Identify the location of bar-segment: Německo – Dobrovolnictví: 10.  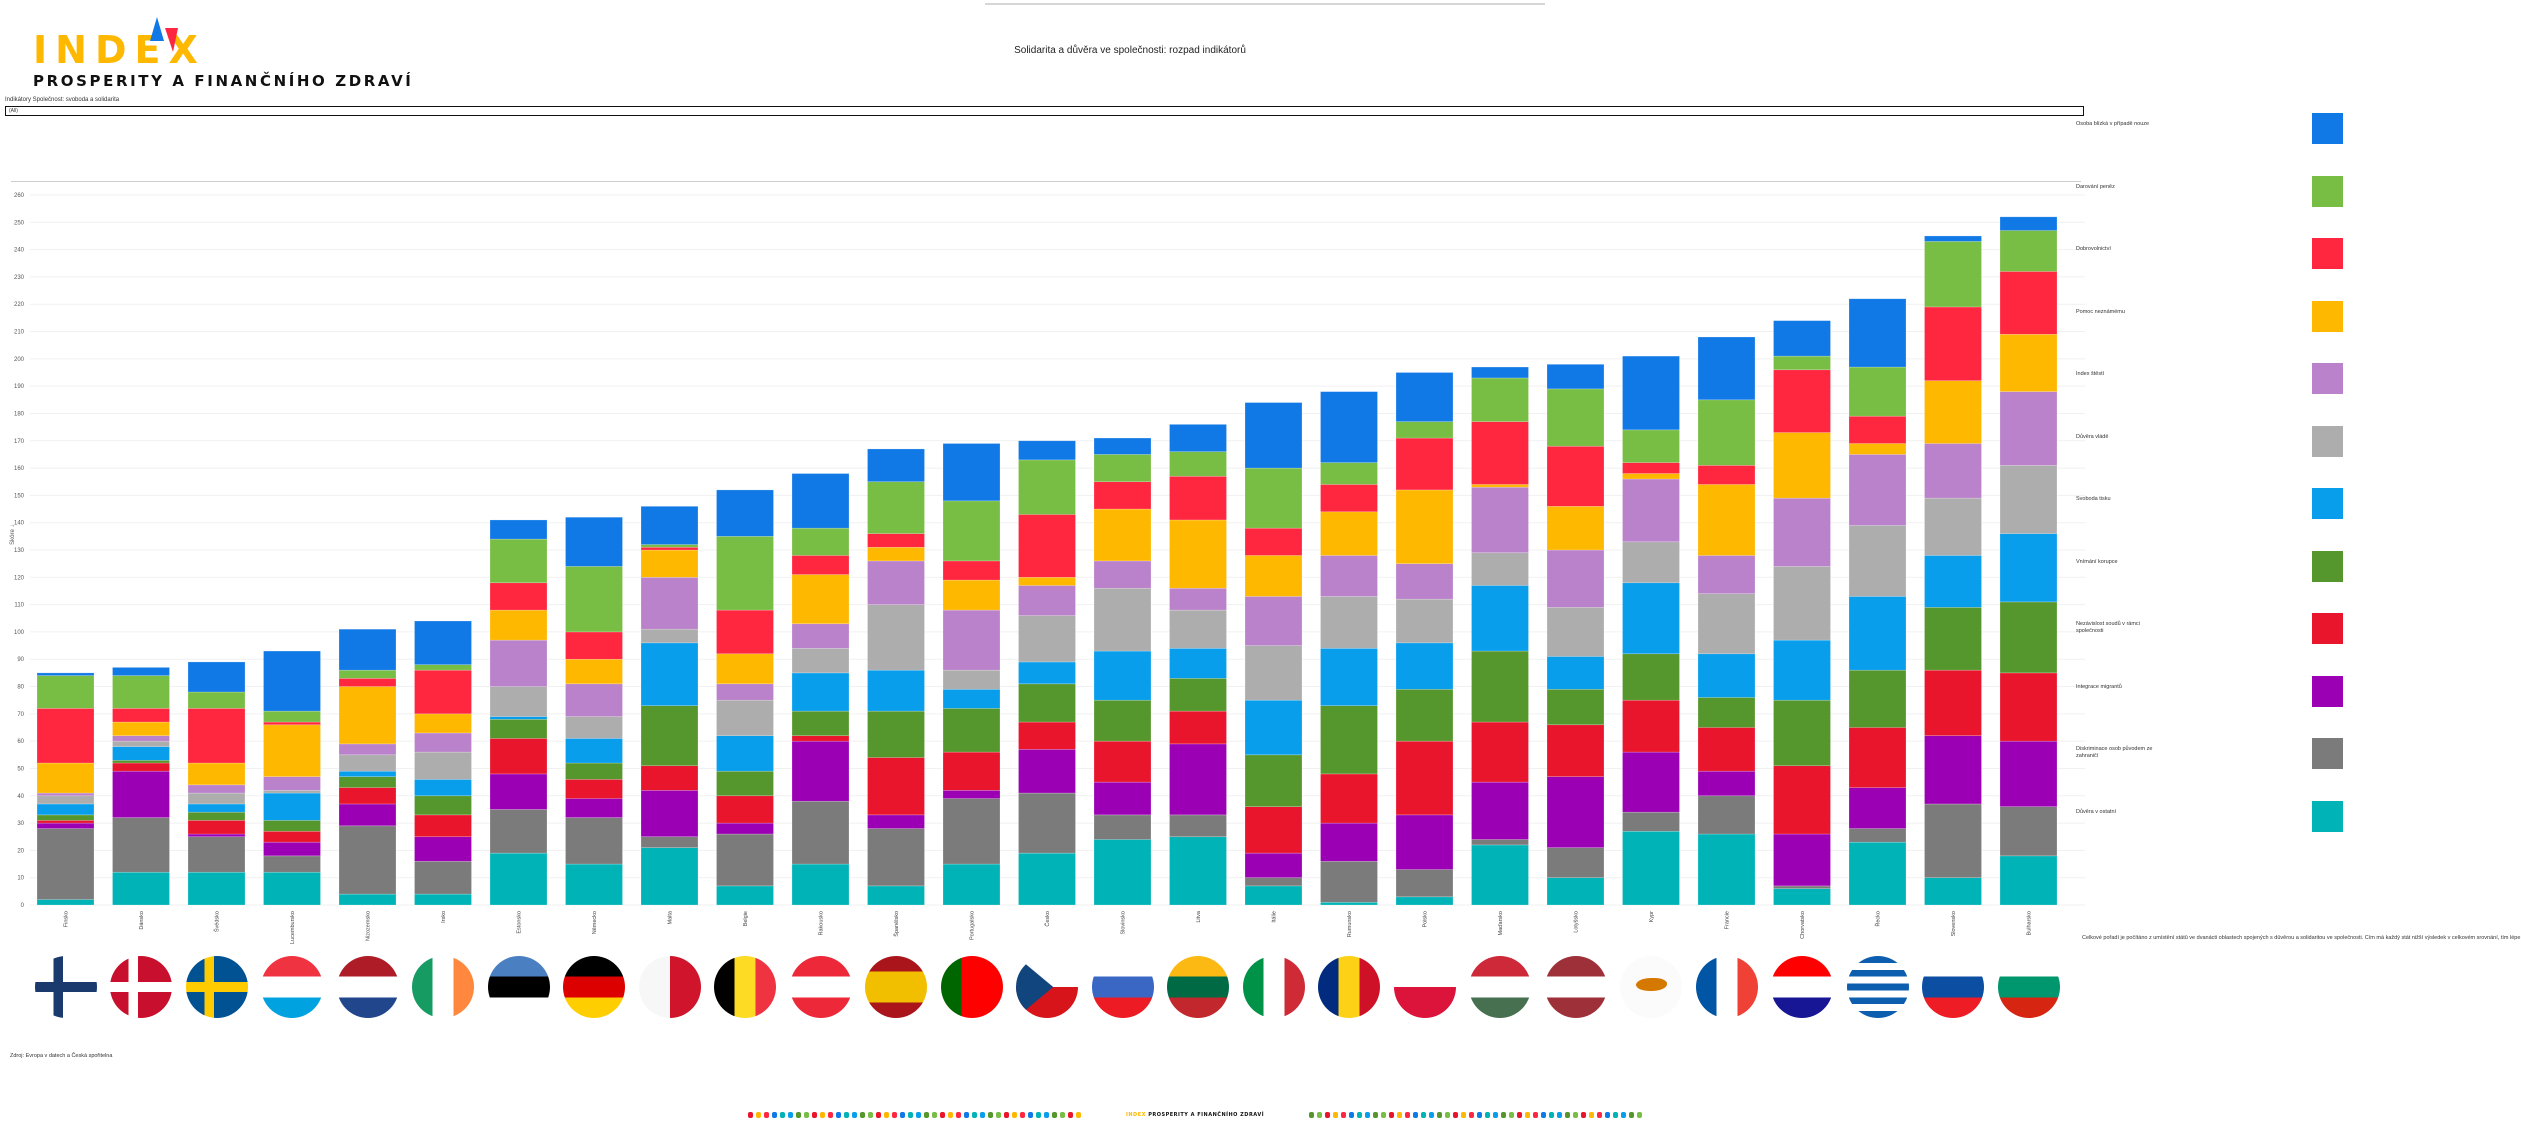
(594, 645).